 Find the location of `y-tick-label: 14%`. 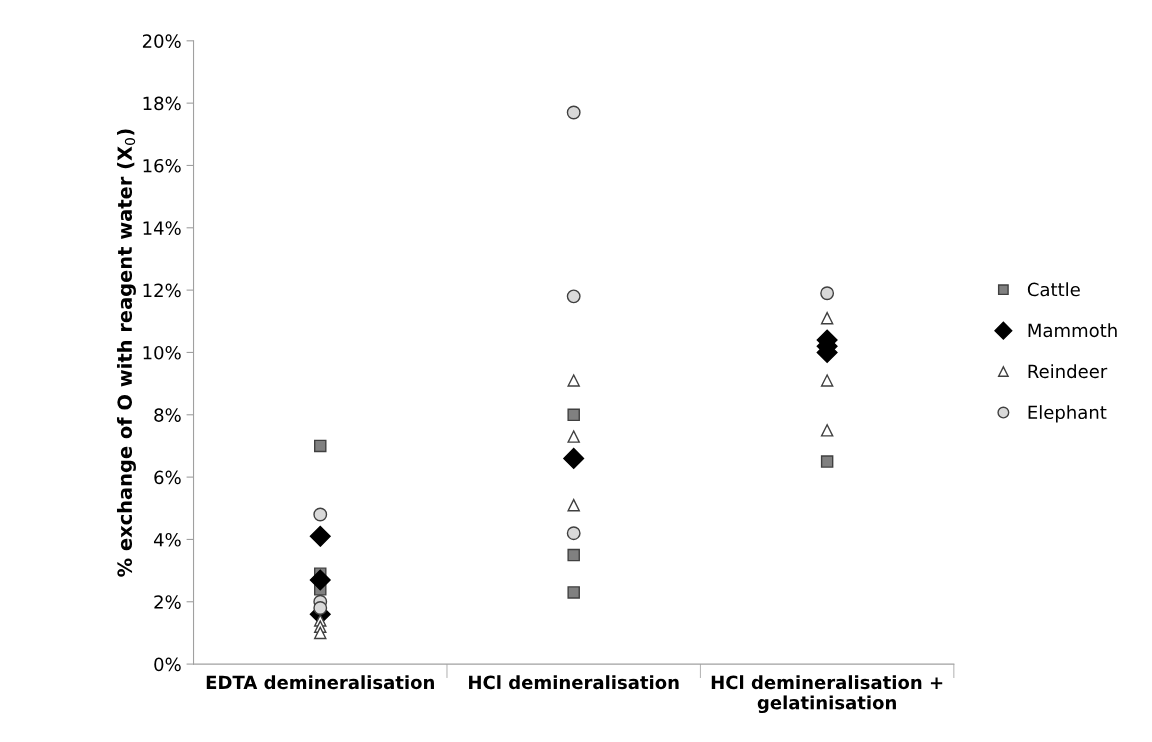

y-tick-label: 14% is located at coordinates (162, 228).